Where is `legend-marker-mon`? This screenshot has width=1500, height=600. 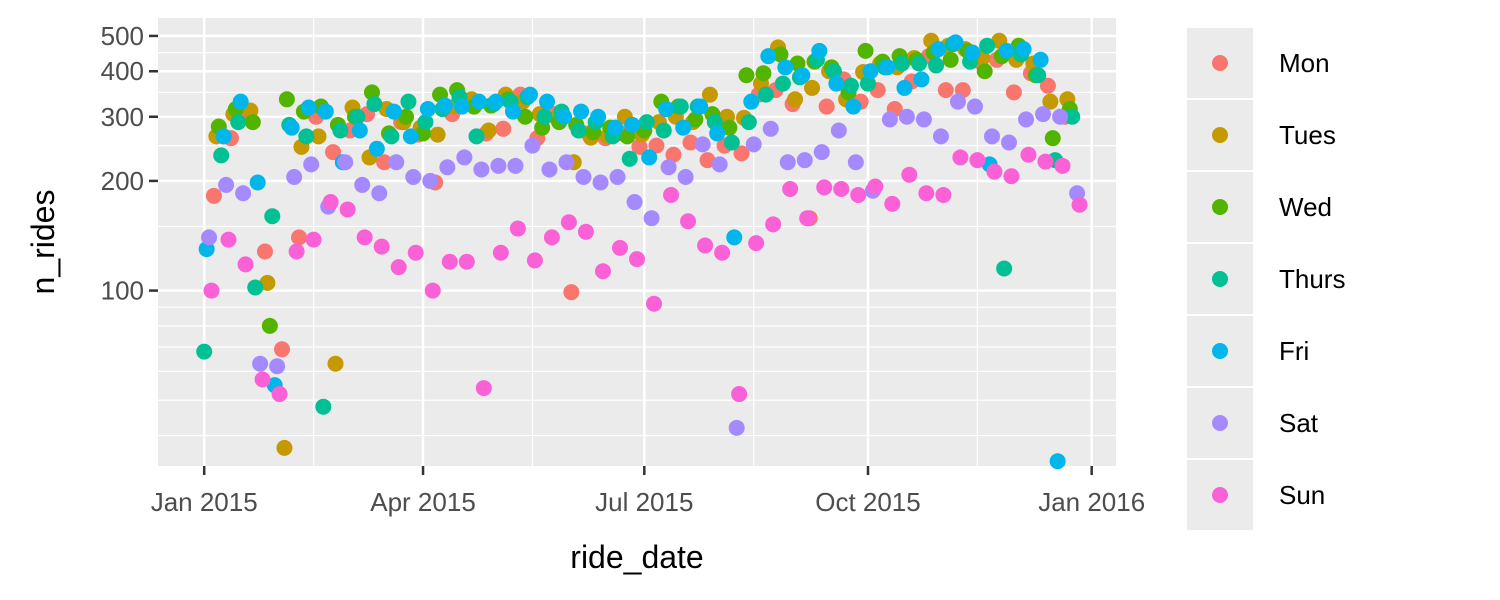
legend-marker-mon is located at coordinates (1220, 63).